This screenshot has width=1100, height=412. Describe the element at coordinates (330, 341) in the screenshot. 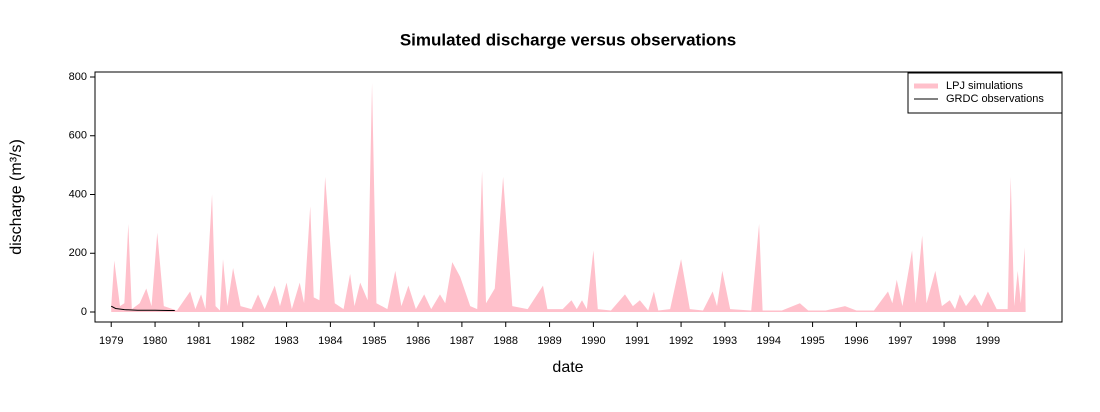

I see `x-tick-label: 1984` at that location.